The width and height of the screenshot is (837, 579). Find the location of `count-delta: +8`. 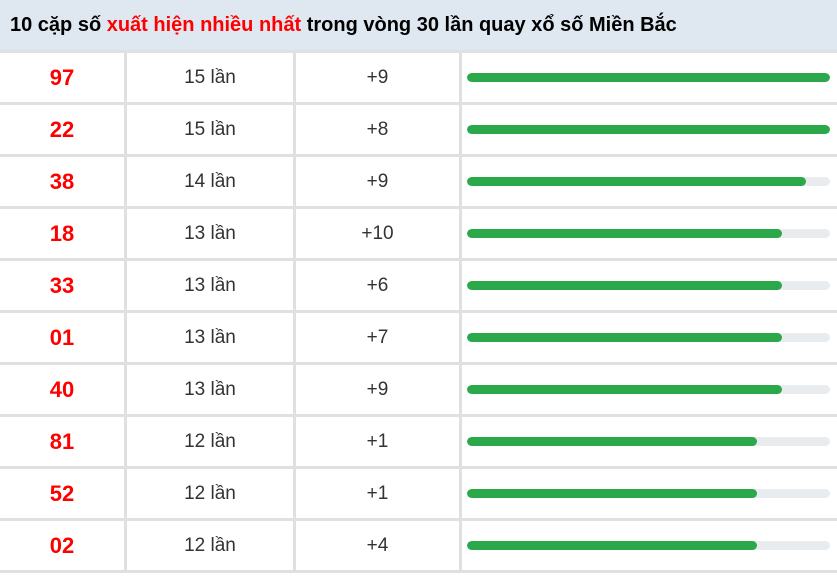

count-delta: +8 is located at coordinates (377, 129).